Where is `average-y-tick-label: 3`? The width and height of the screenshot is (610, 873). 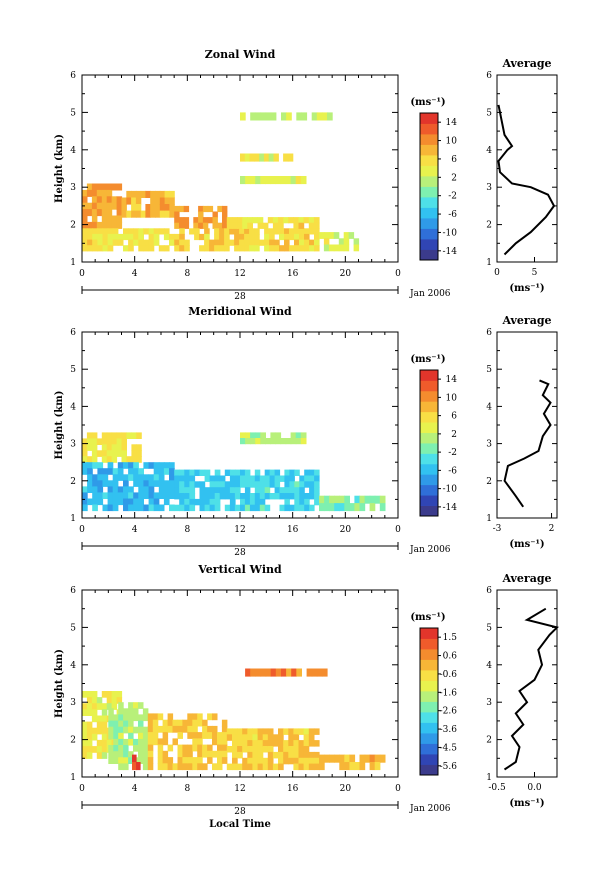
average-y-tick-label: 3 is located at coordinates (489, 703).